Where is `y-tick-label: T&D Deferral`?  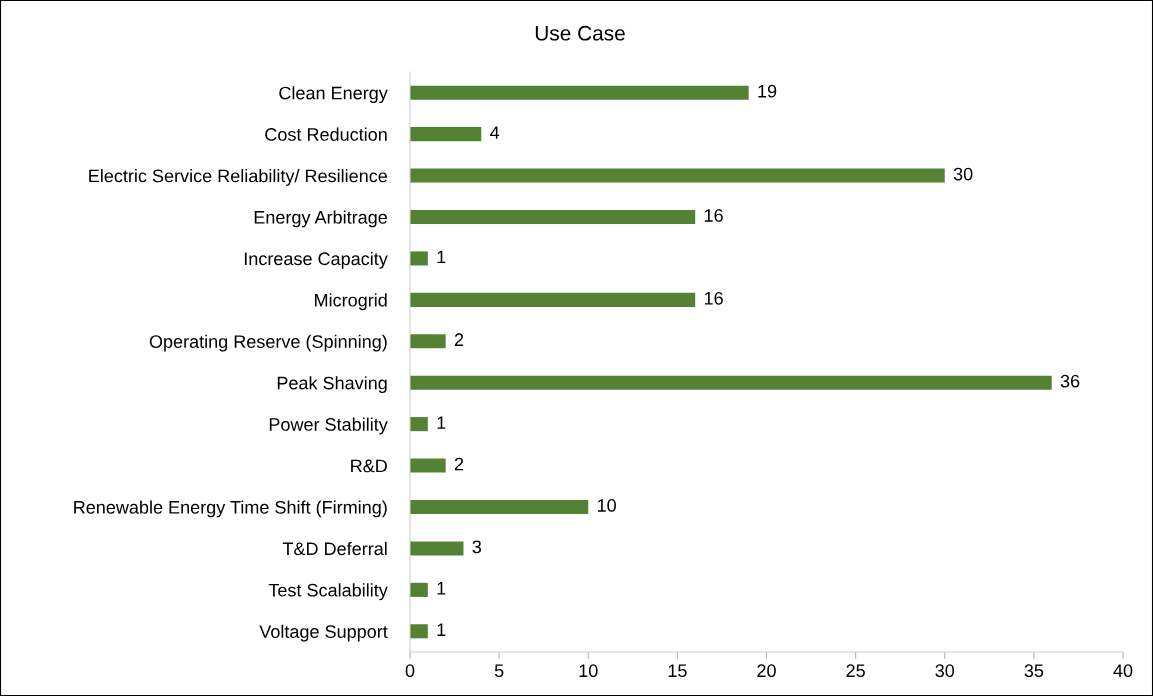 y-tick-label: T&D Deferral is located at coordinates (334, 548).